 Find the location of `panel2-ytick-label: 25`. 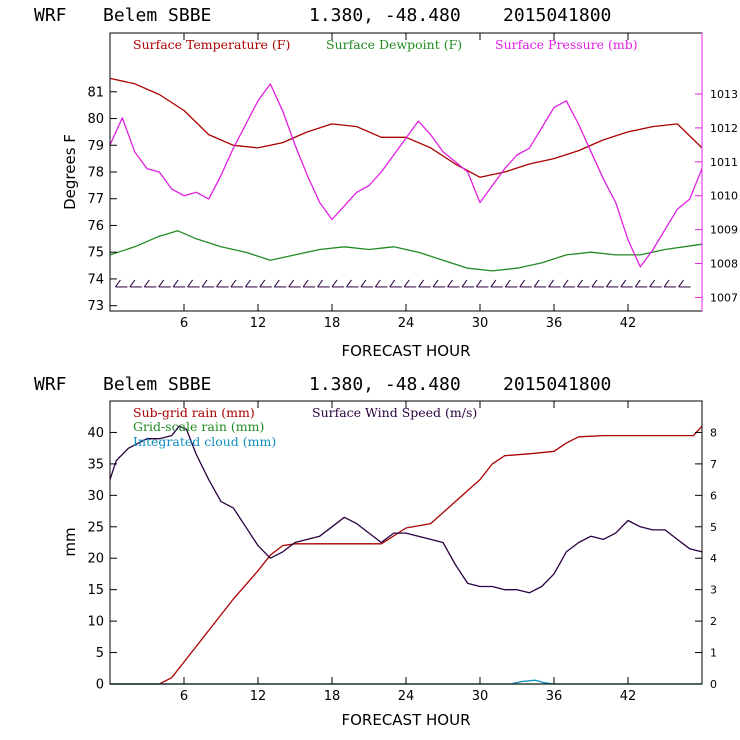

panel2-ytick-label: 25 is located at coordinates (95, 527).